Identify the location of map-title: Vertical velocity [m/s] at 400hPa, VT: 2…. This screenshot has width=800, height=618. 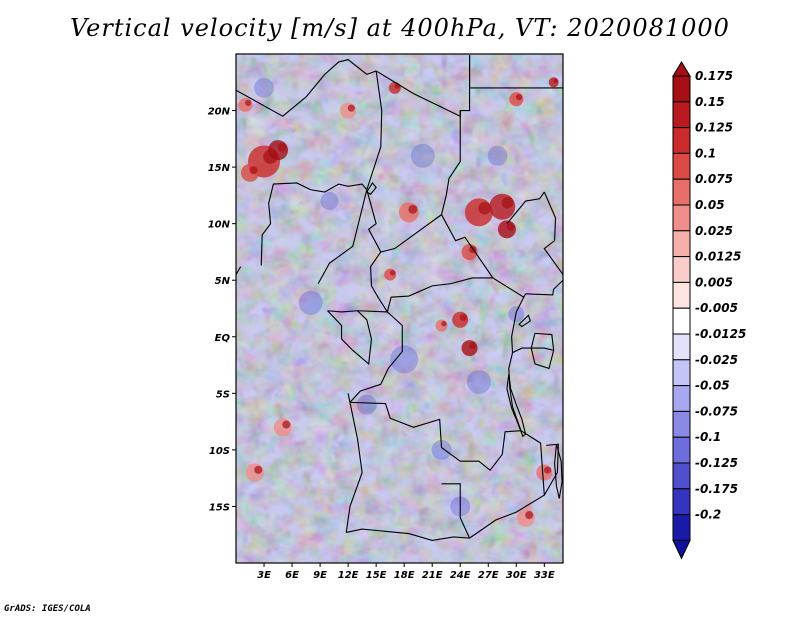
(400, 28).